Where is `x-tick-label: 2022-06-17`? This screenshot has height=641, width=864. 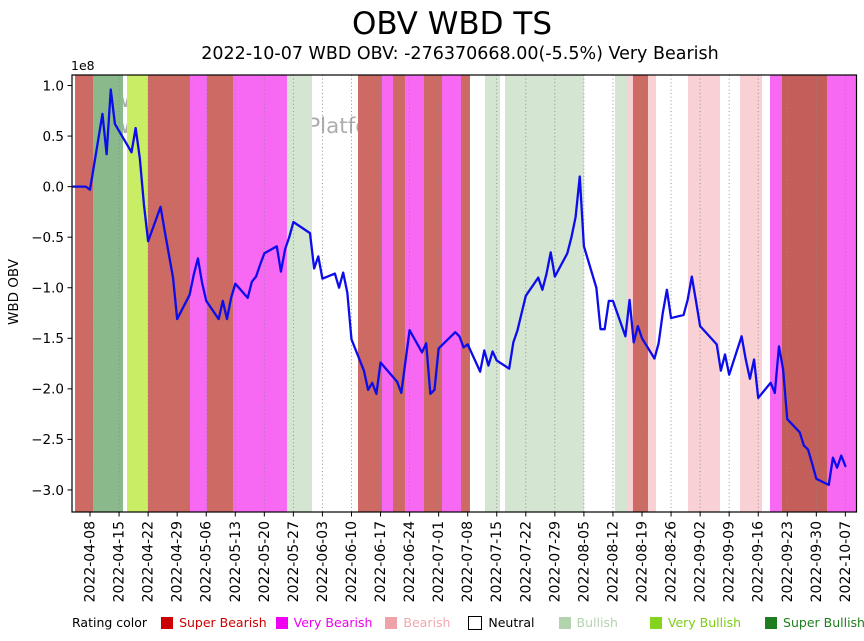 x-tick-label: 2022-06-17 is located at coordinates (381, 561).